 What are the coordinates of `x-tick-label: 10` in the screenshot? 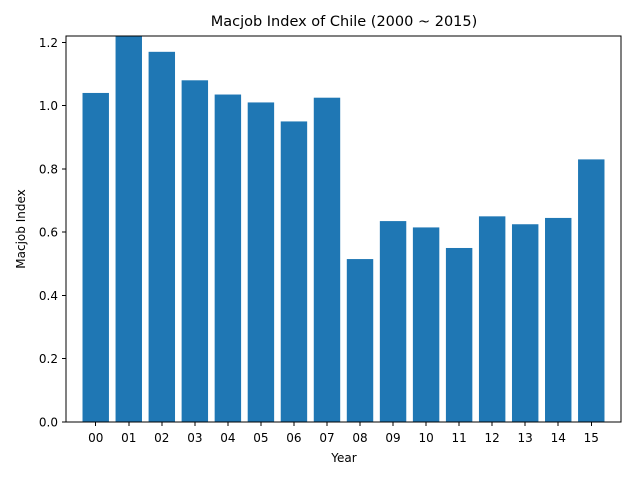 It's located at (425, 438).